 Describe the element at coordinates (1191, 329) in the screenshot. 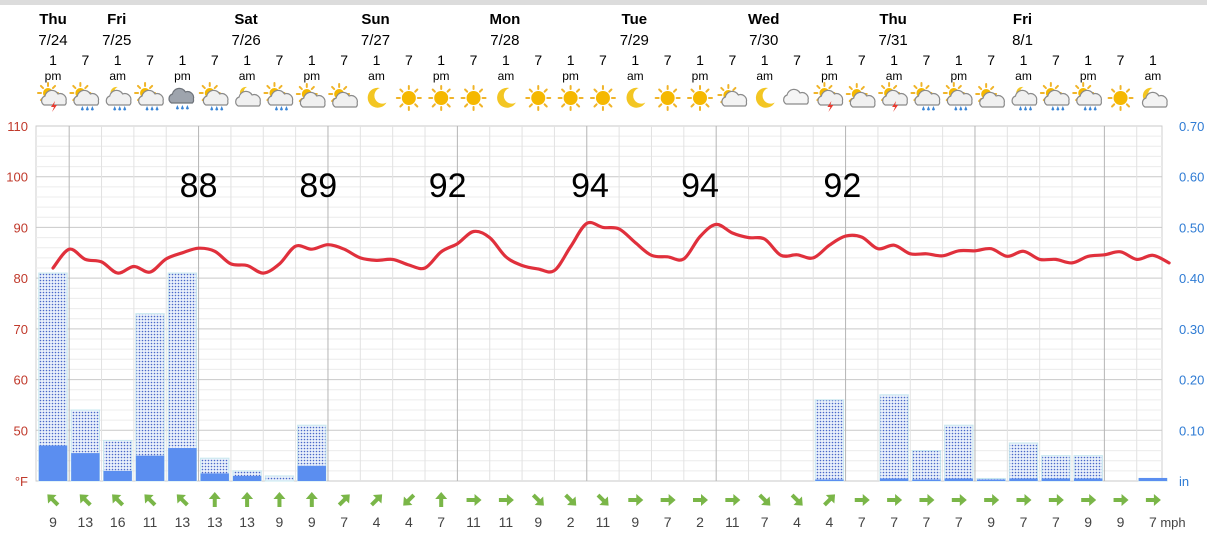

I see `right-axis-tick: 0.30` at that location.